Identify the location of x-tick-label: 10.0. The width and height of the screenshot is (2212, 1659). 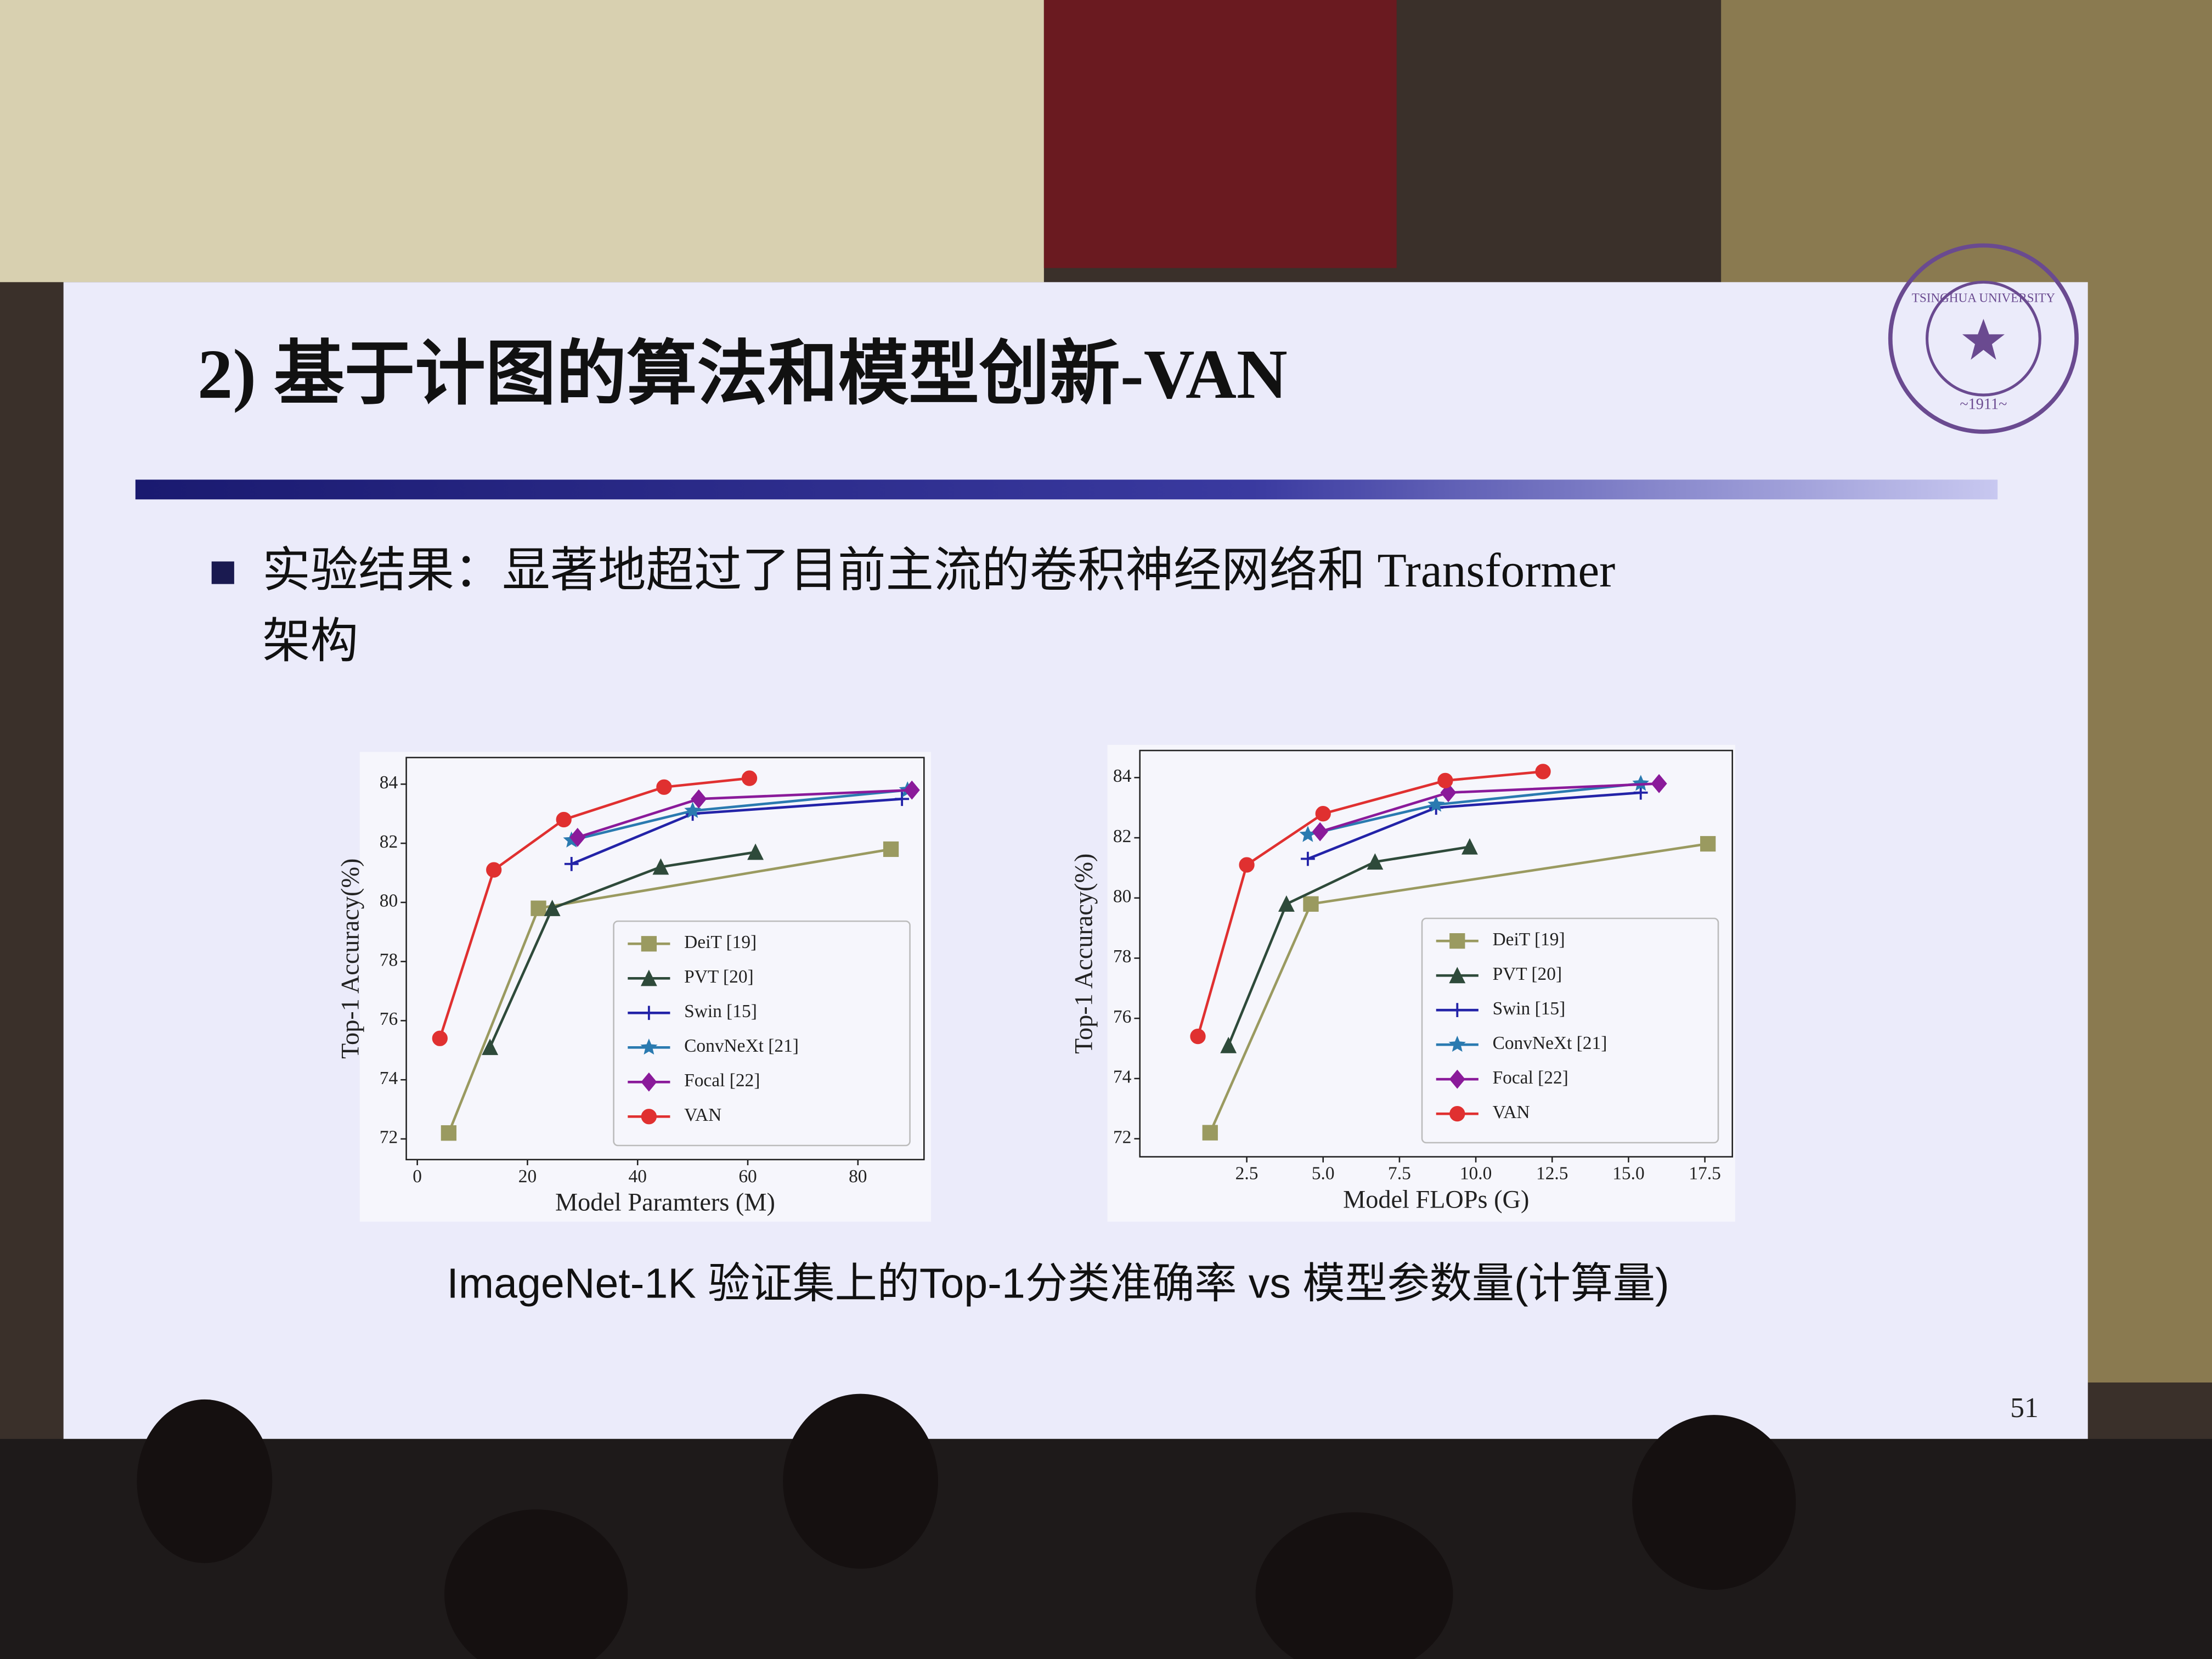
(1476, 1174).